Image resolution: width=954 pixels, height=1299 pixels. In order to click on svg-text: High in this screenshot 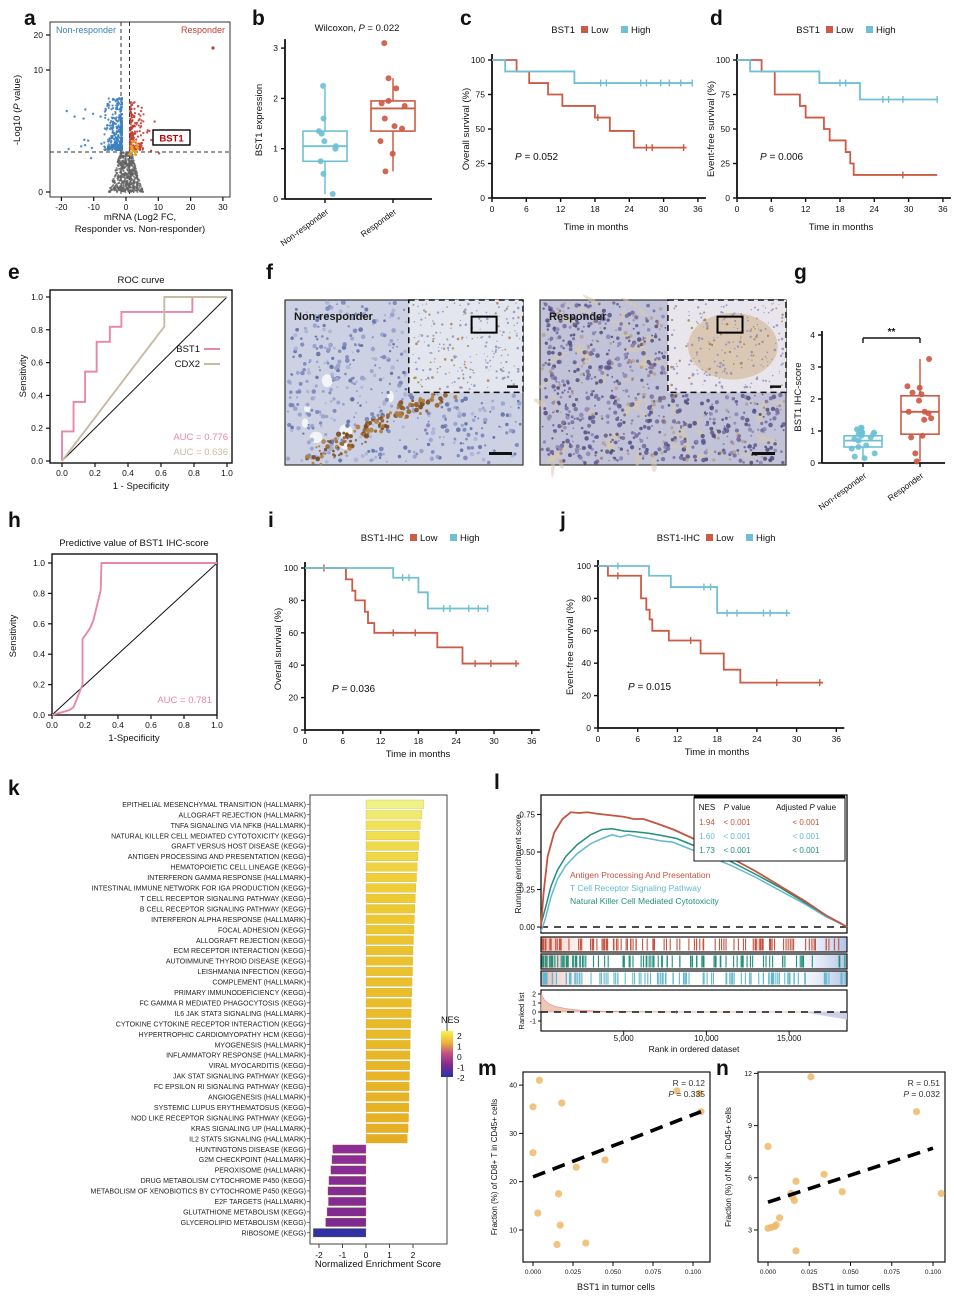, I will do `click(470, 538)`.